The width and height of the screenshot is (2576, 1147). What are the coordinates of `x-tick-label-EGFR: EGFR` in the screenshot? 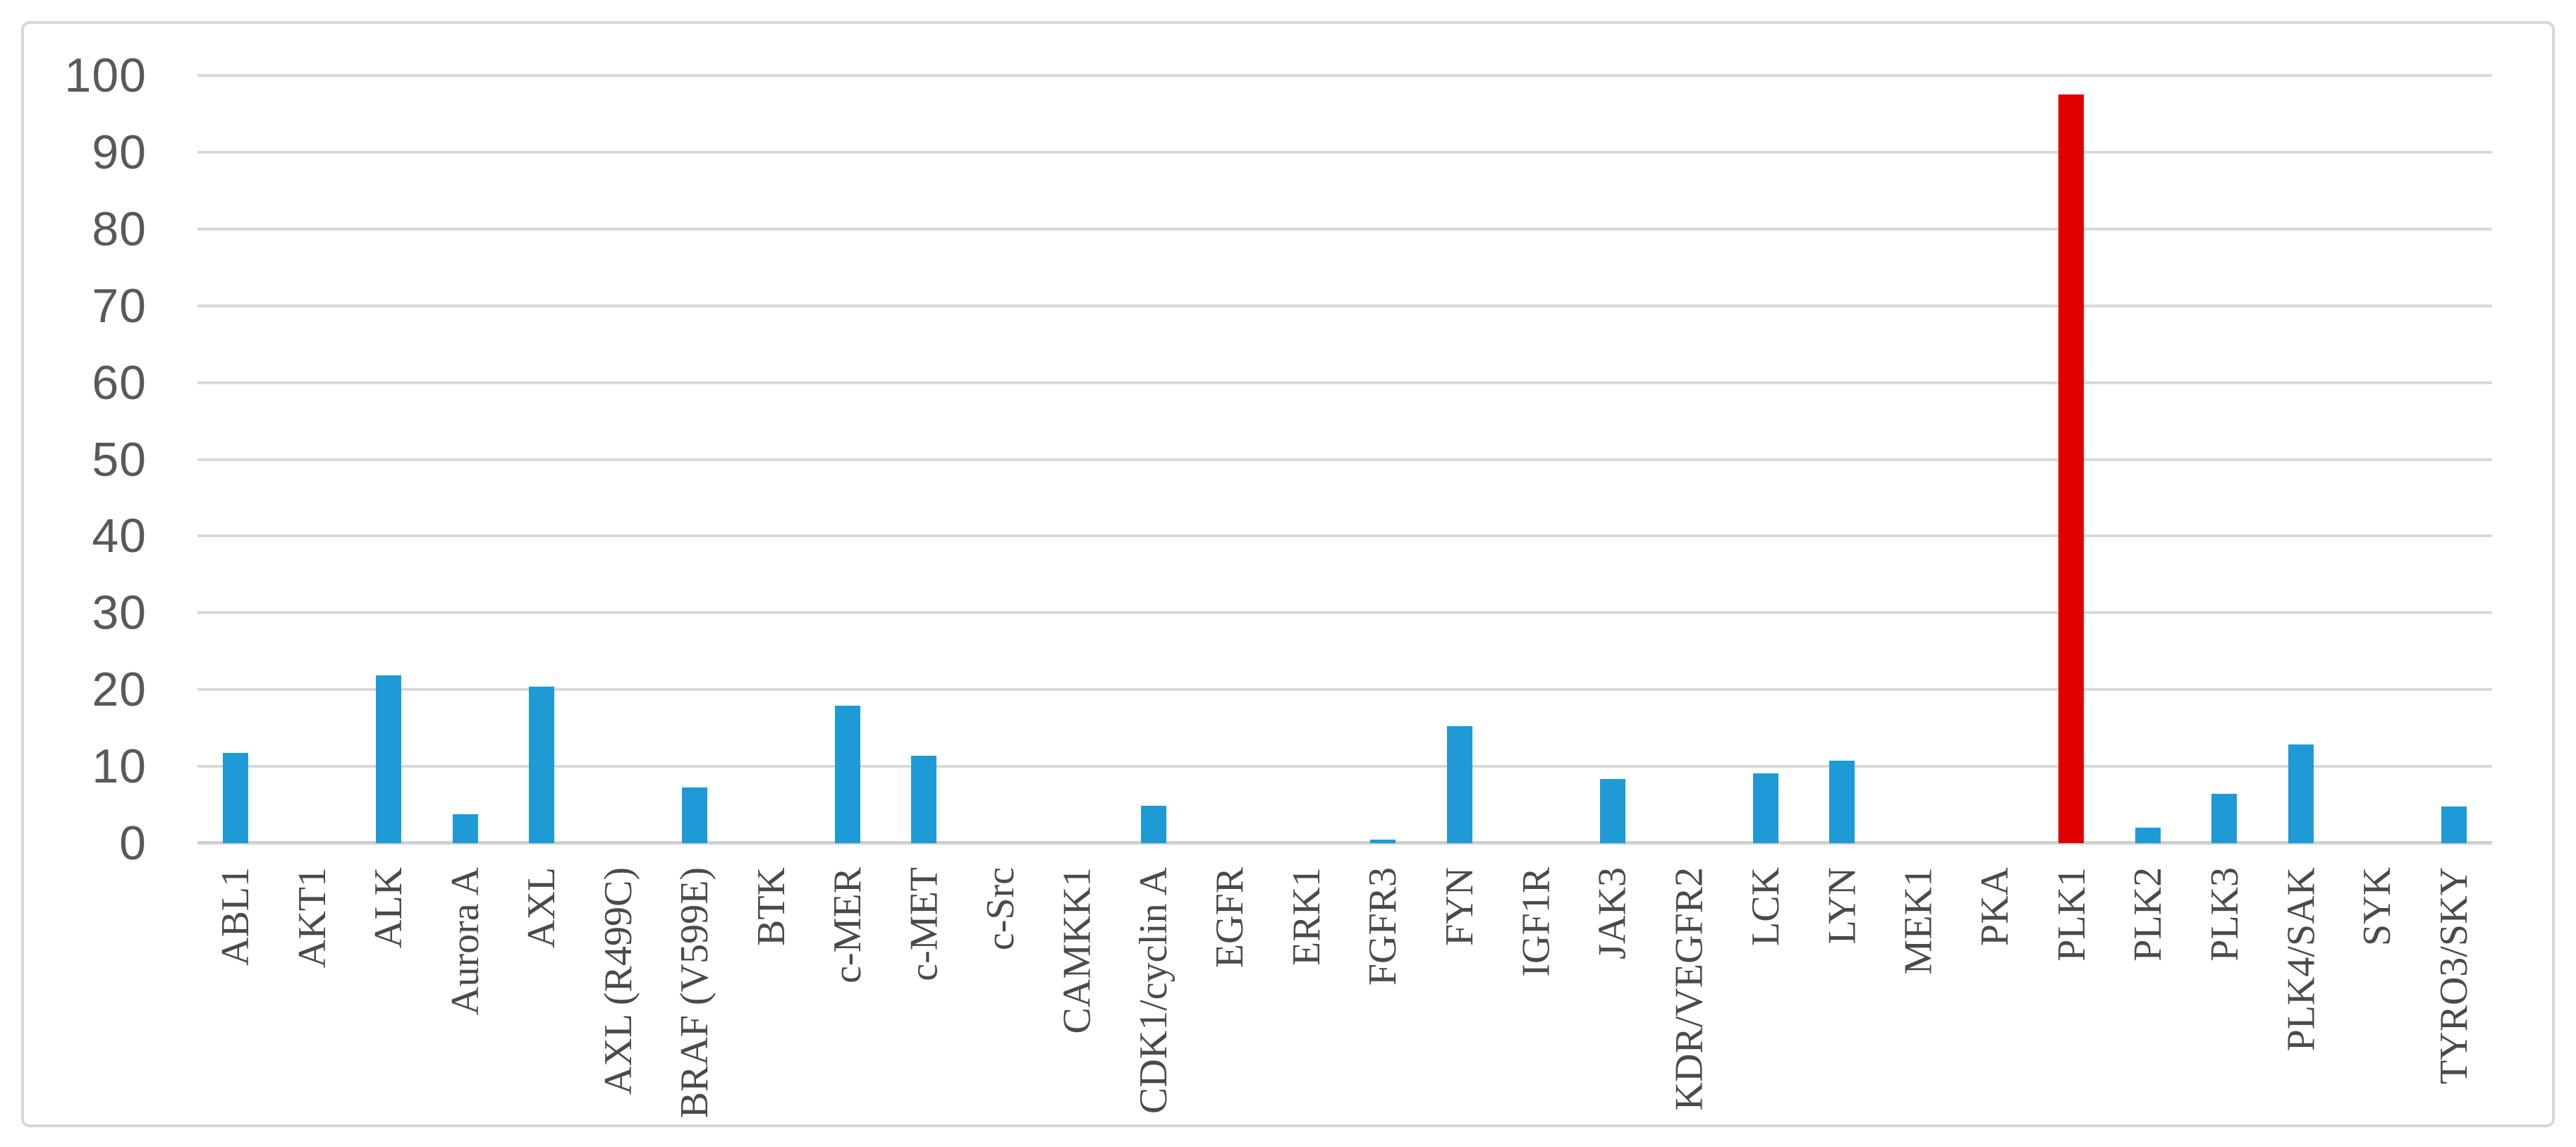 It's located at (1230, 918).